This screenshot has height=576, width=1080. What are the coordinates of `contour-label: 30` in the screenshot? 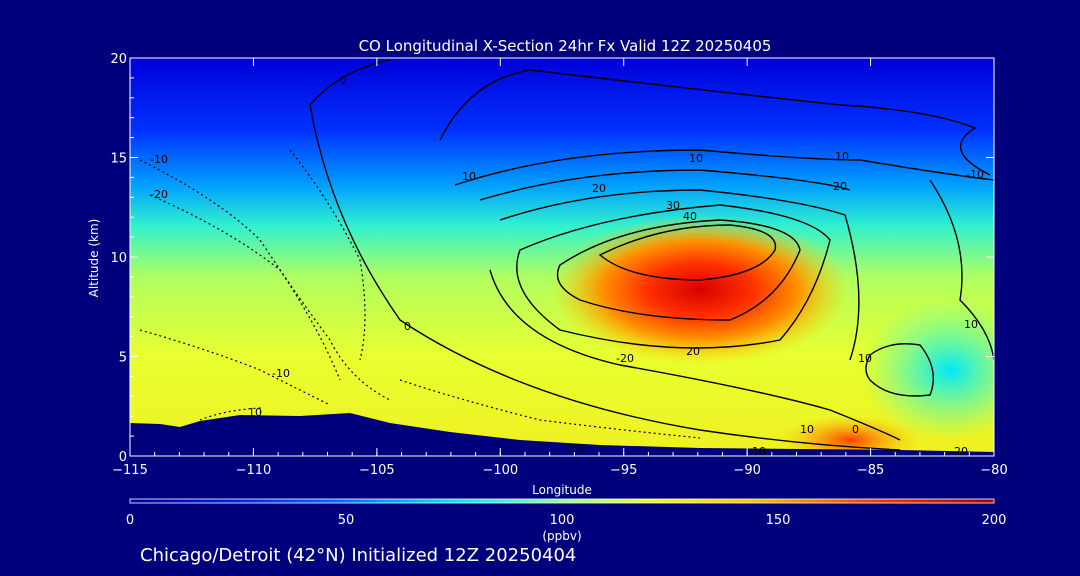 It's located at (673, 205).